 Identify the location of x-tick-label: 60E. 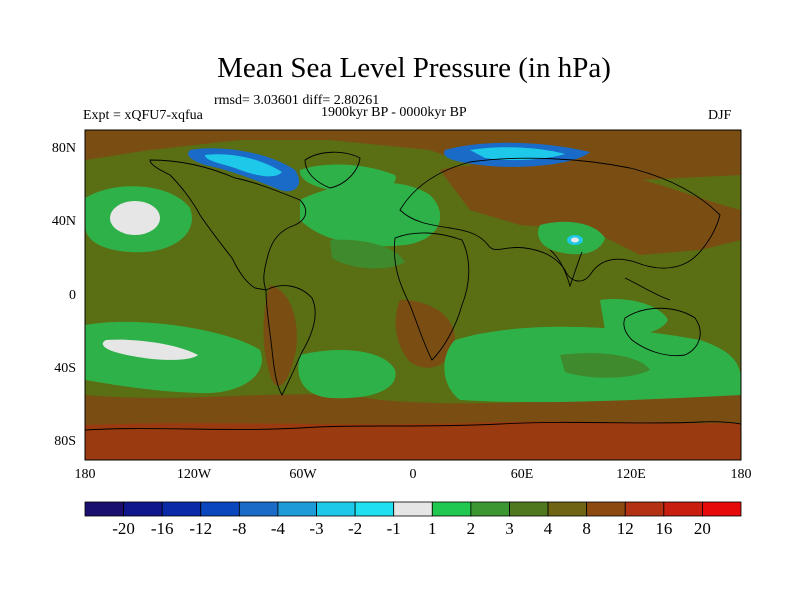
(522, 474).